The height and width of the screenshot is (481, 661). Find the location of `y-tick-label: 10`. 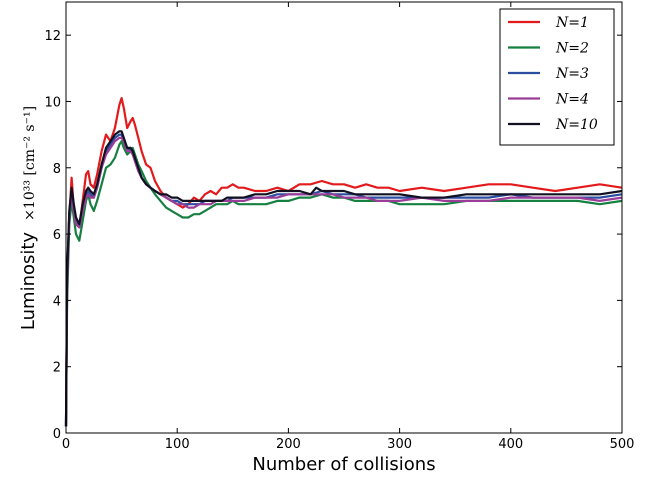

y-tick-label: 10 is located at coordinates (52, 102).